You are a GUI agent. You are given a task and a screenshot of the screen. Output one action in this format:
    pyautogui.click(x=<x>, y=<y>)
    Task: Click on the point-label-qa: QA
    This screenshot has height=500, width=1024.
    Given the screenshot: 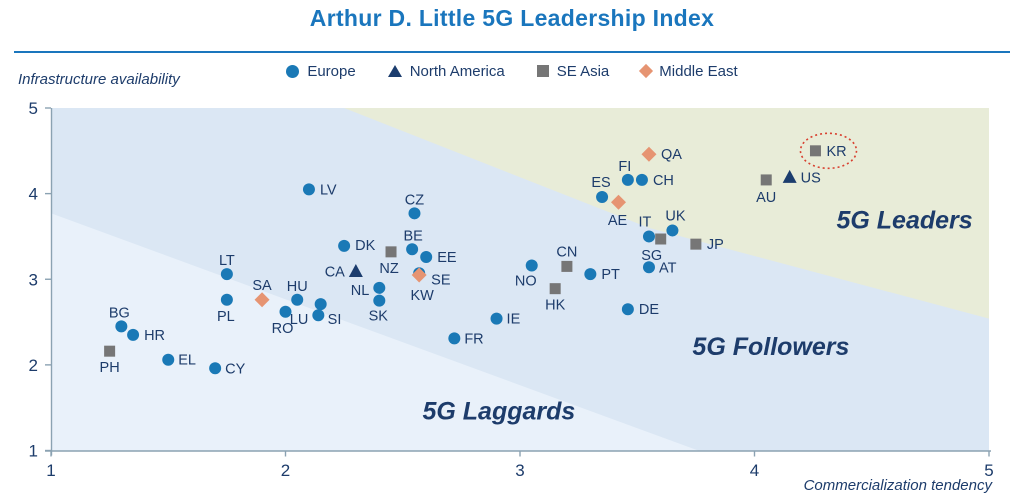 What is the action you would take?
    pyautogui.click(x=671, y=155)
    